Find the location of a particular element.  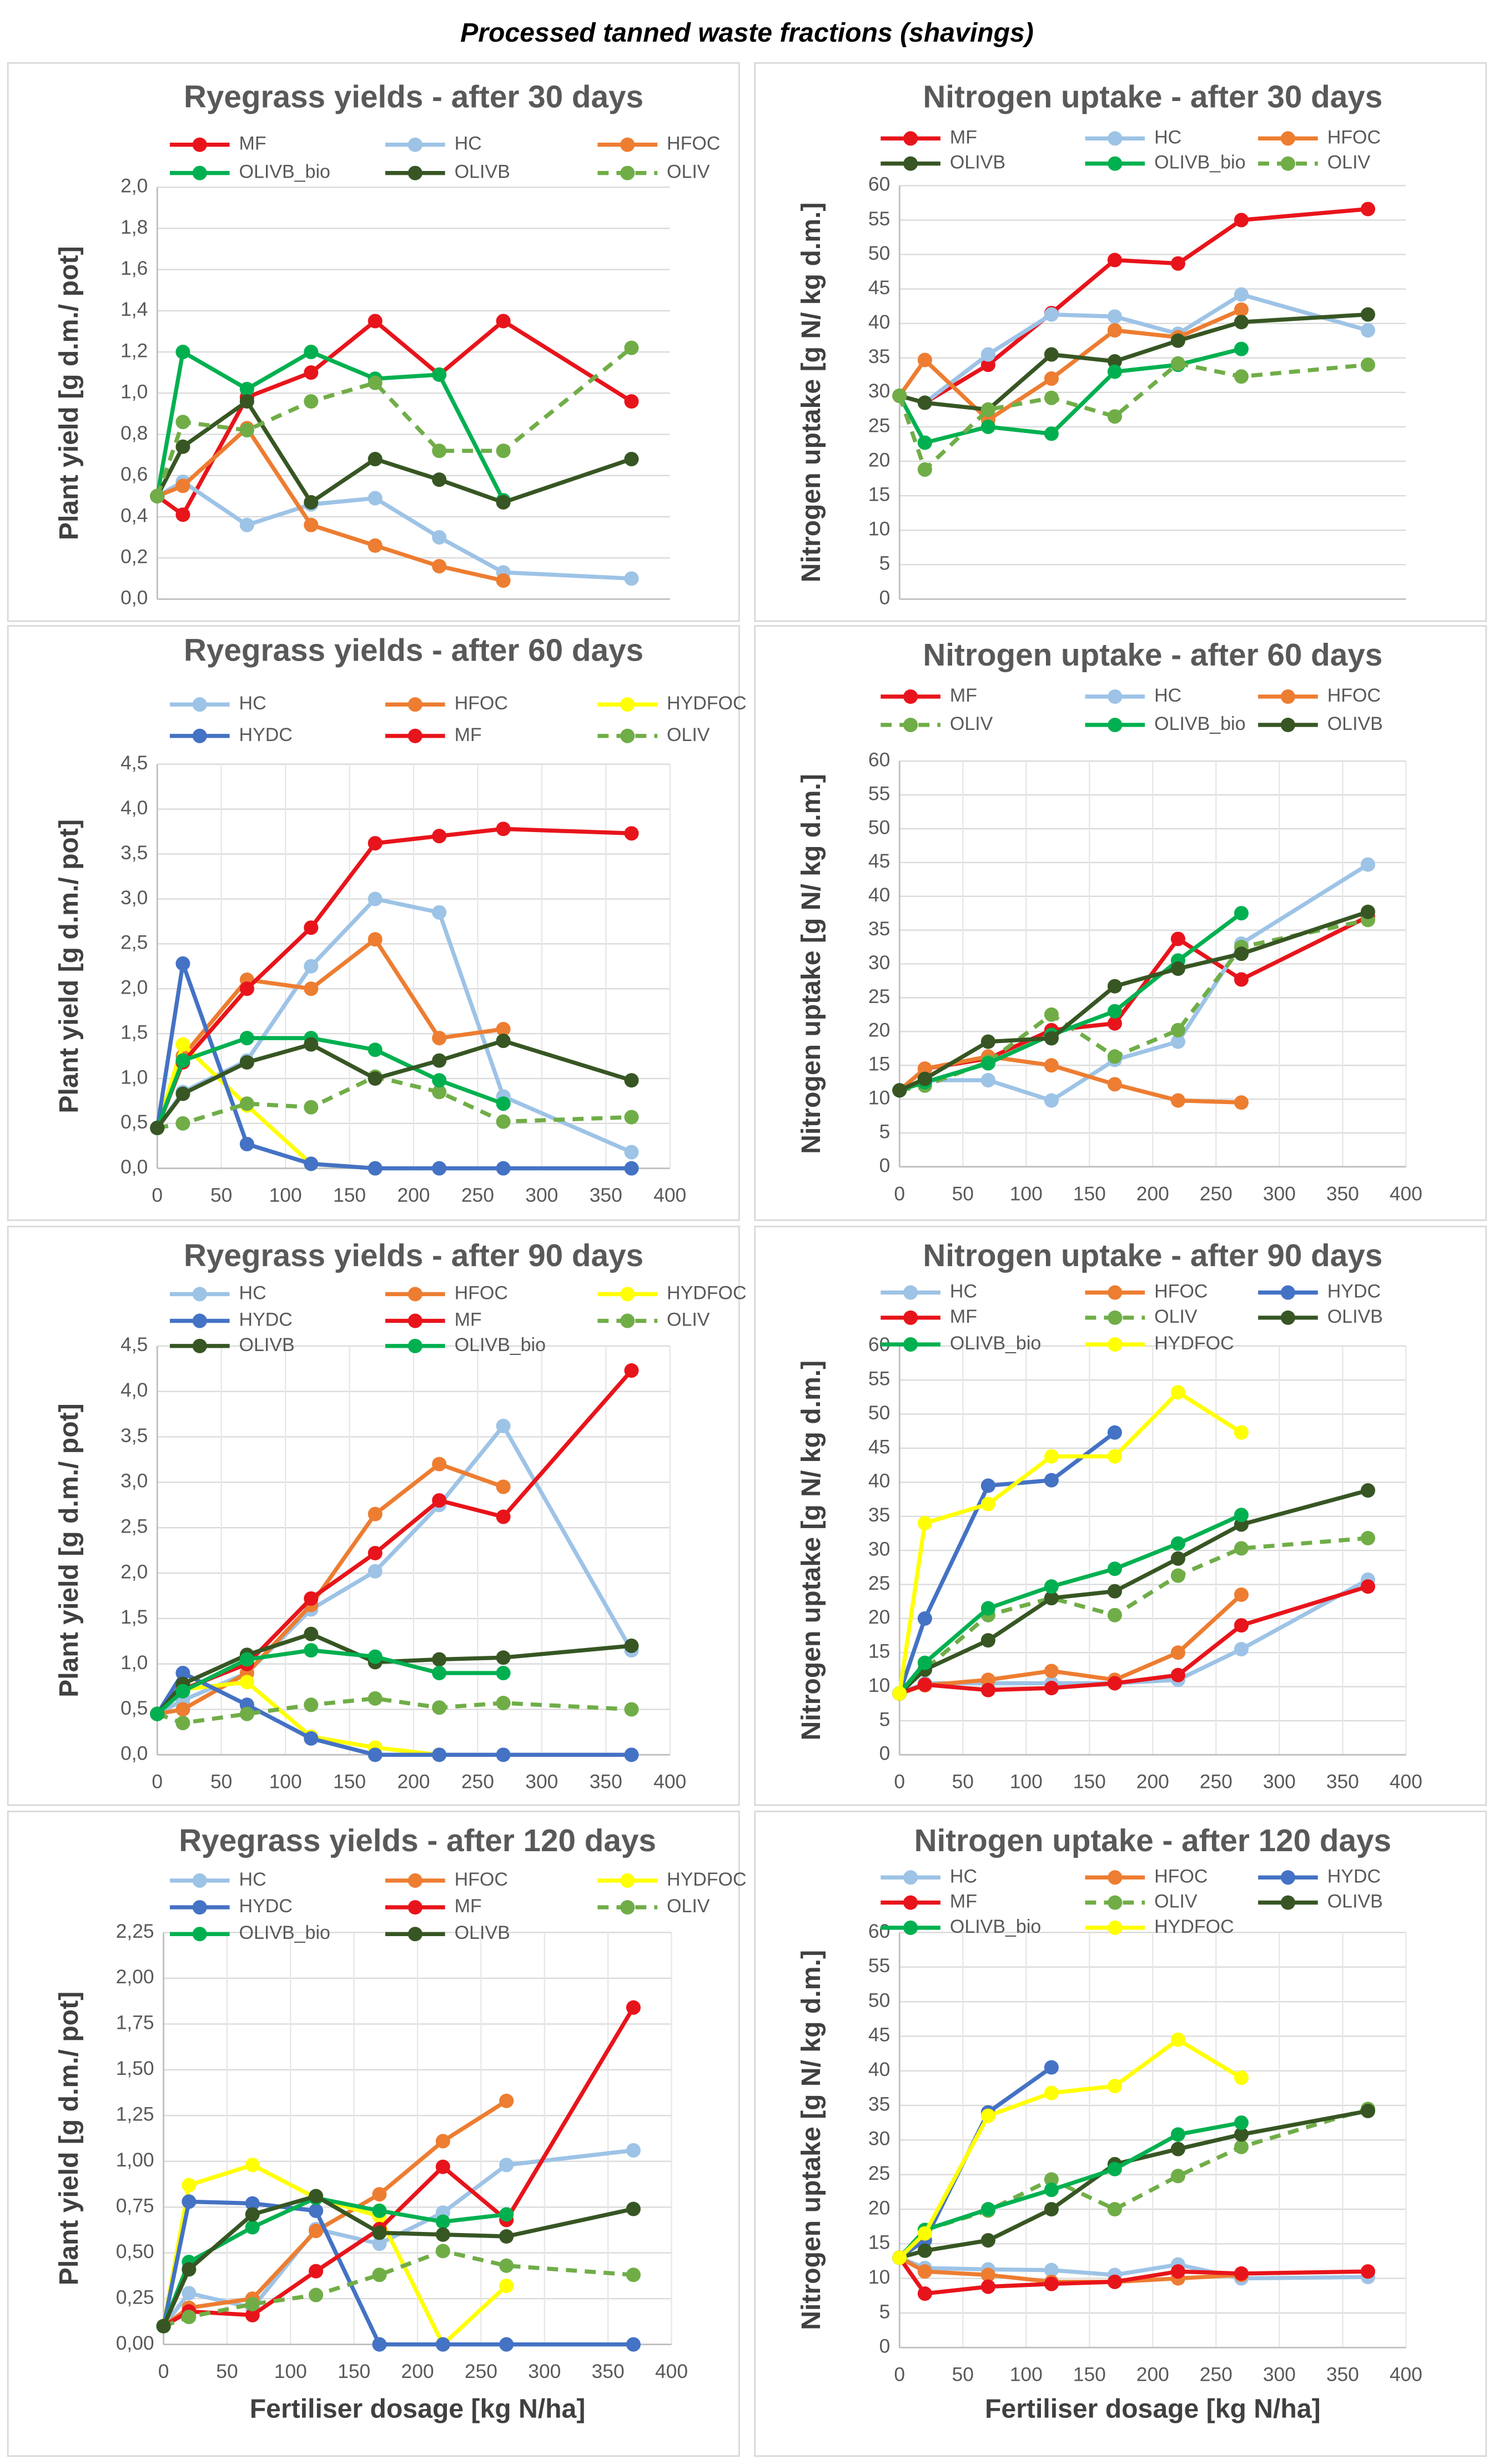

y-tick-label: 55 is located at coordinates (879, 219).